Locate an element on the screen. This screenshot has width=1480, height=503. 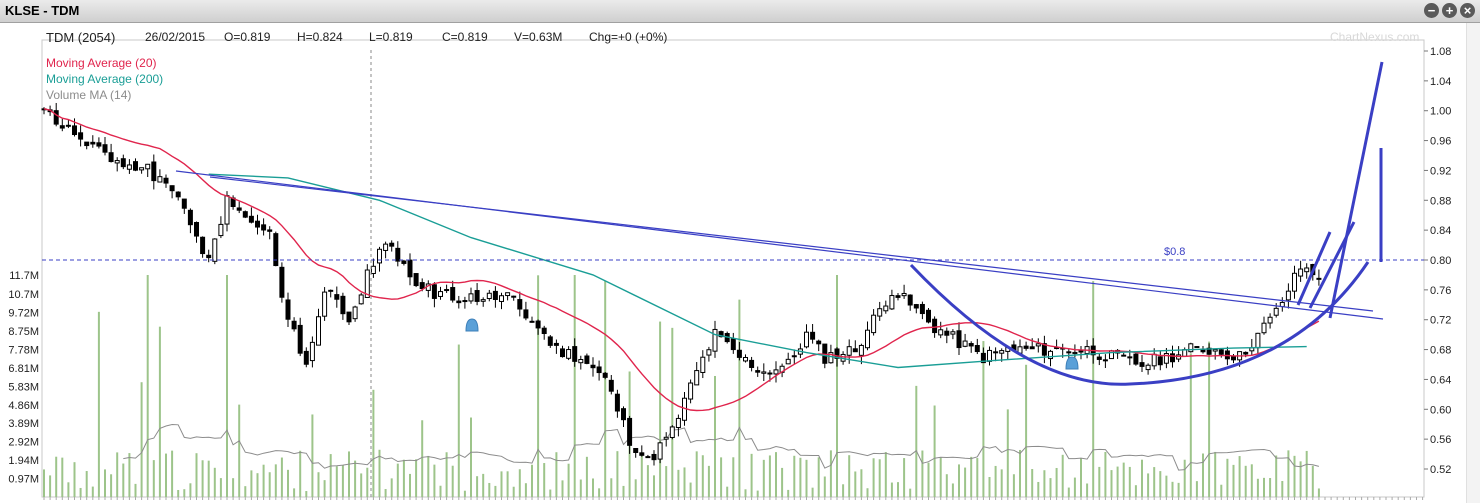
volume-tick-label: 5.83M is located at coordinates (23, 387).